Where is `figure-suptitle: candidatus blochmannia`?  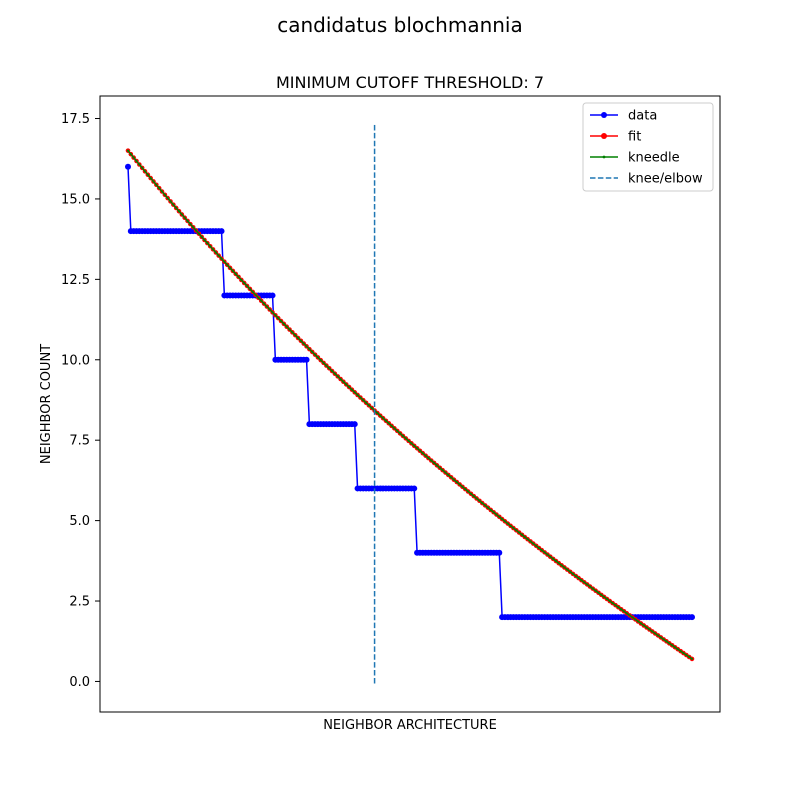 figure-suptitle: candidatus blochmannia is located at coordinates (400, 25).